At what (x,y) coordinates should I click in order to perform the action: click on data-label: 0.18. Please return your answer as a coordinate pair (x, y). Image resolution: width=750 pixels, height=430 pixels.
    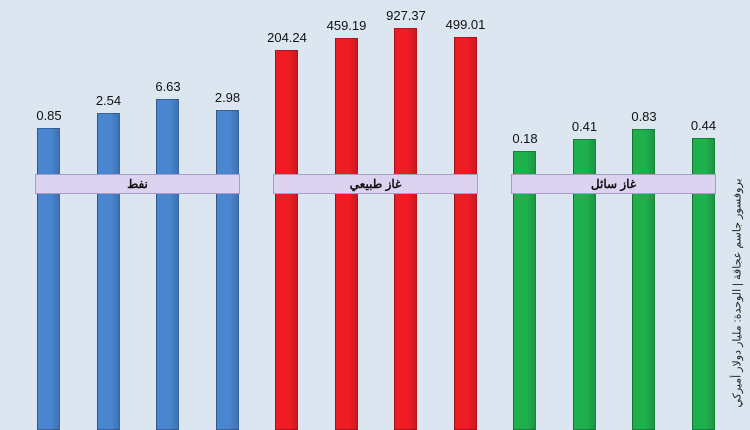
    Looking at the image, I should click on (525, 138).